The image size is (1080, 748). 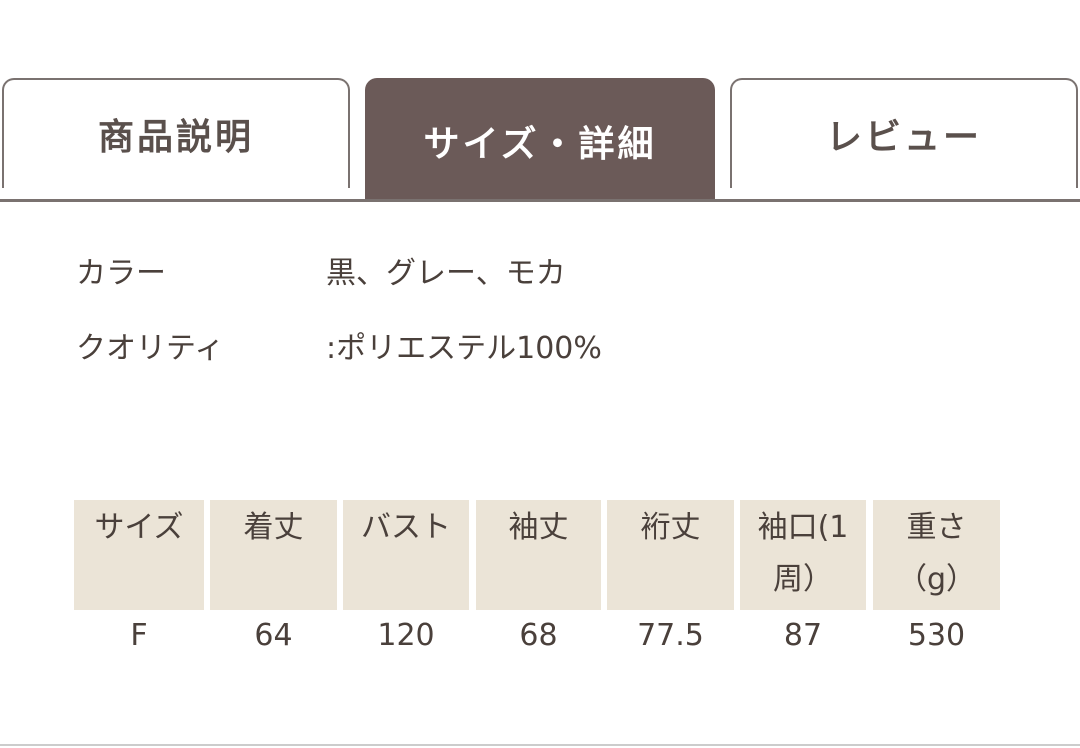 What do you see at coordinates (139, 555) in the screenshot?
I see `table-header: サイズ` at bounding box center [139, 555].